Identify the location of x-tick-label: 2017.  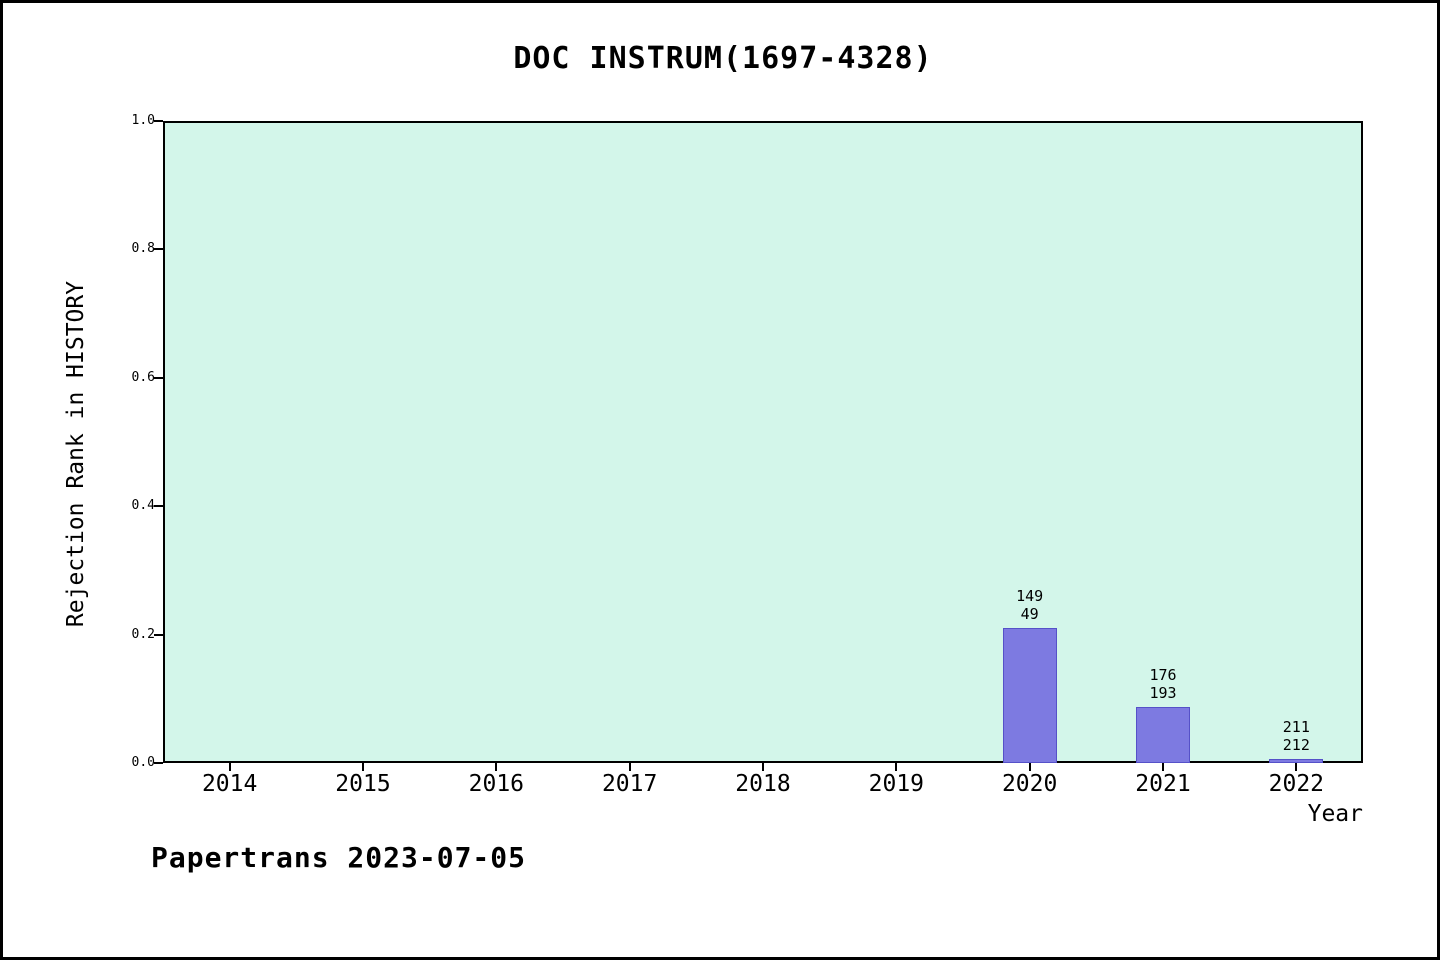
(629, 784).